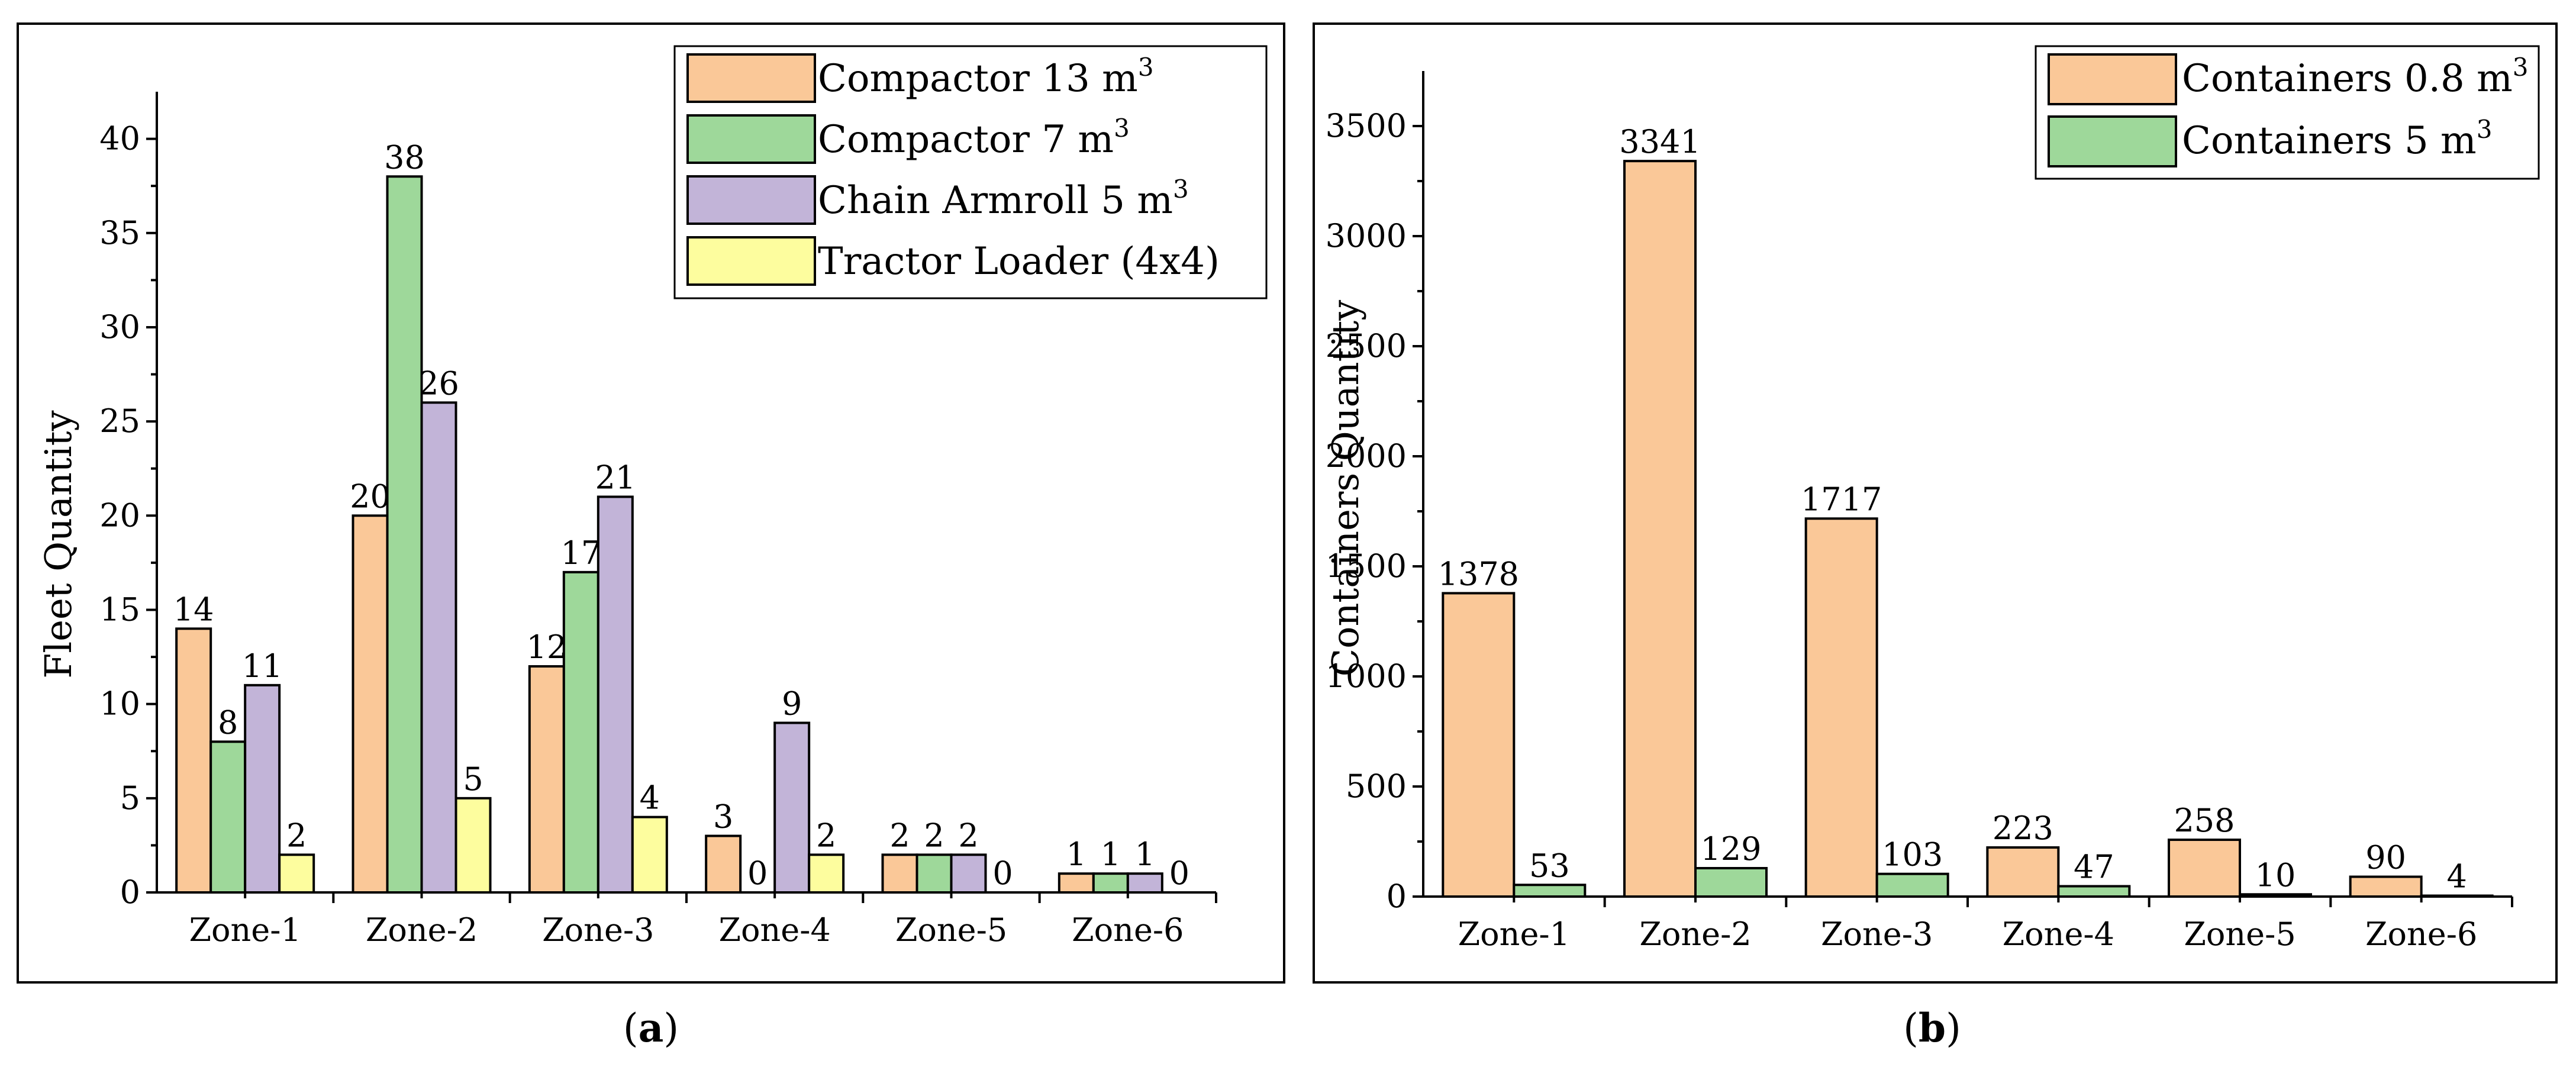  What do you see at coordinates (1911, 1028) in the screenshot?
I see `panel-b-caption-open: (` at bounding box center [1911, 1028].